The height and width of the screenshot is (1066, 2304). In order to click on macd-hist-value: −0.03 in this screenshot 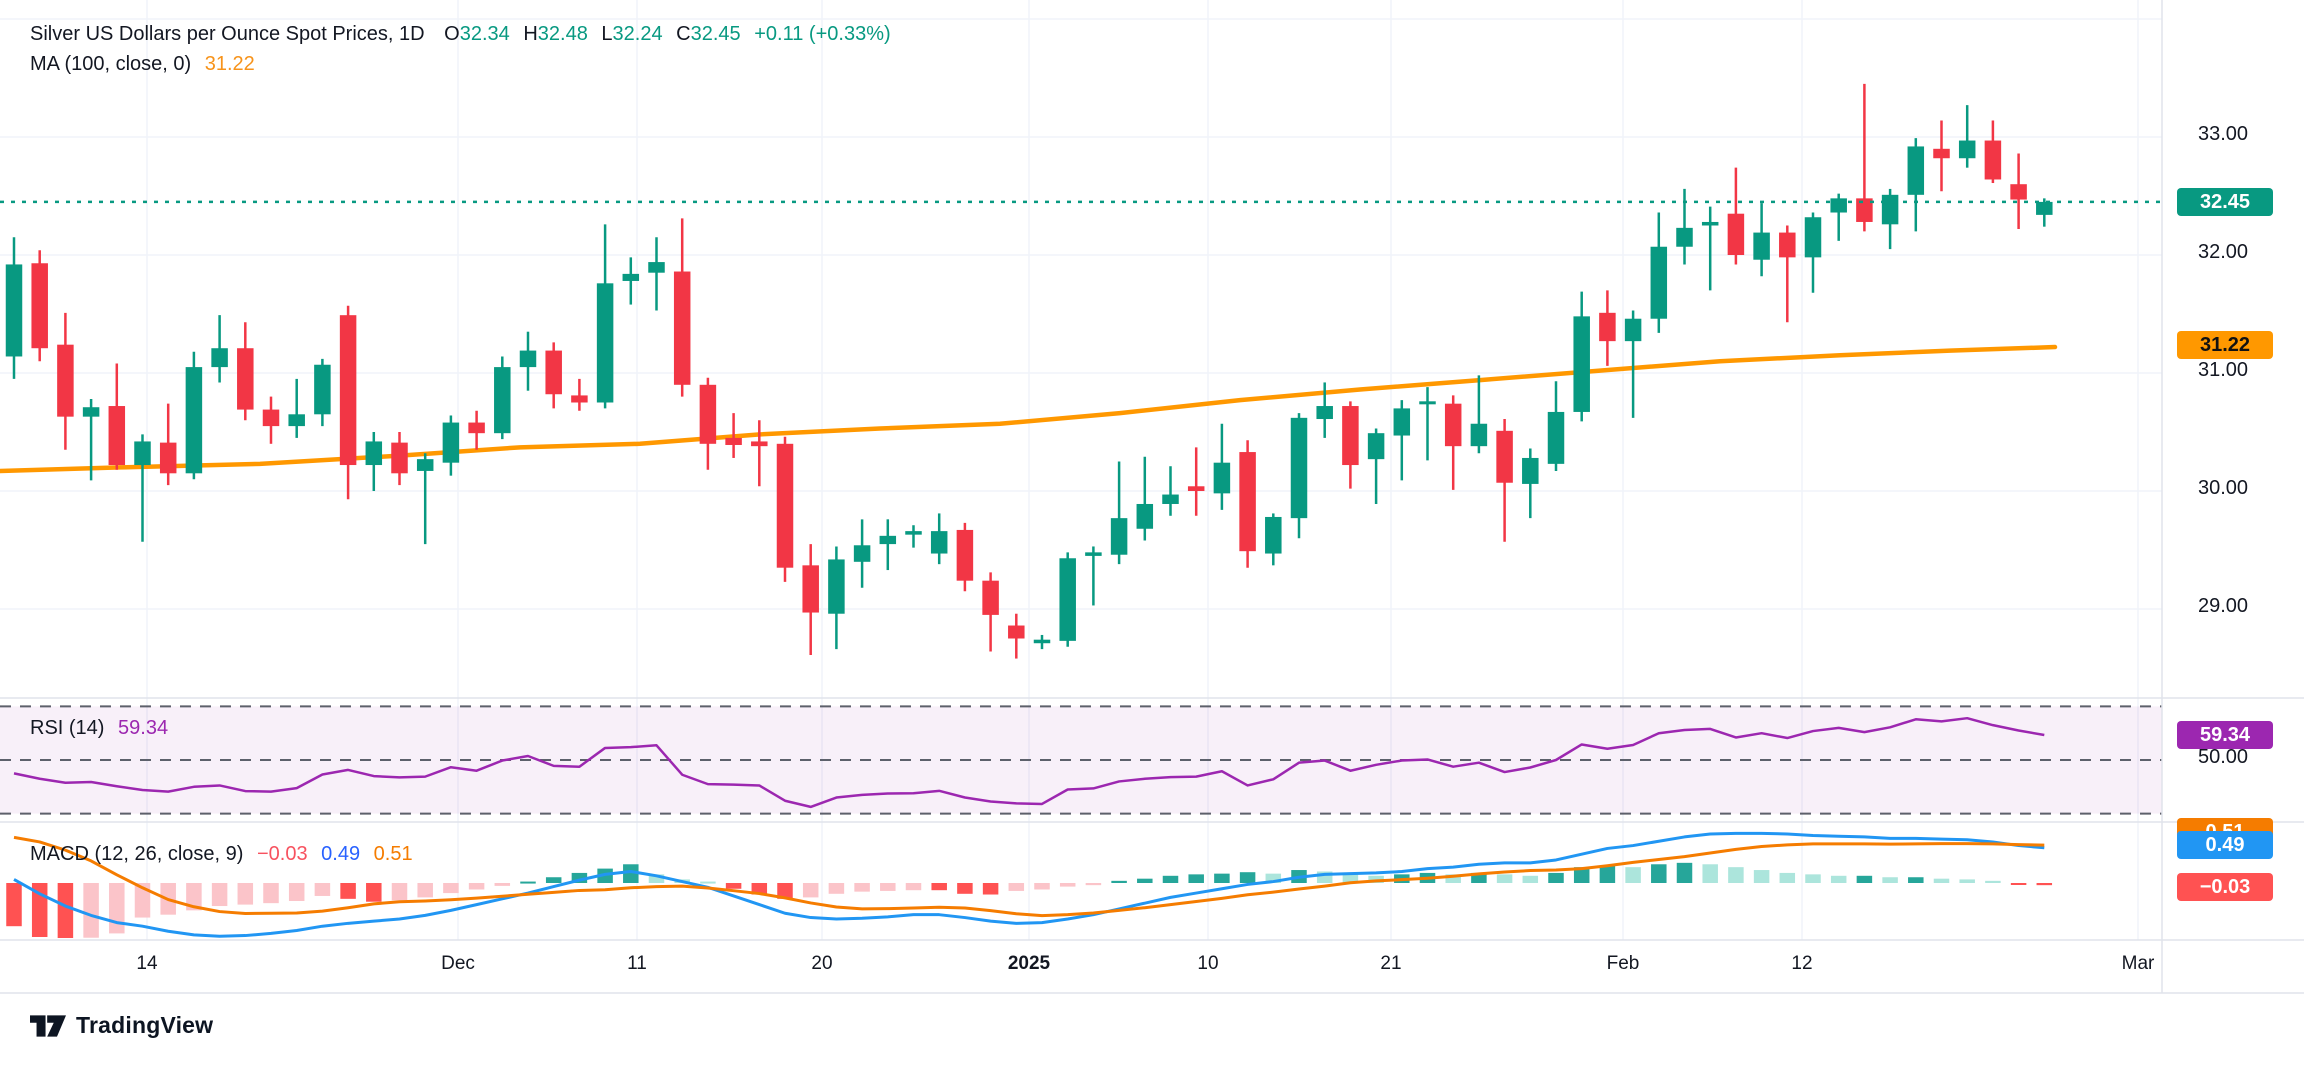, I will do `click(282, 854)`.